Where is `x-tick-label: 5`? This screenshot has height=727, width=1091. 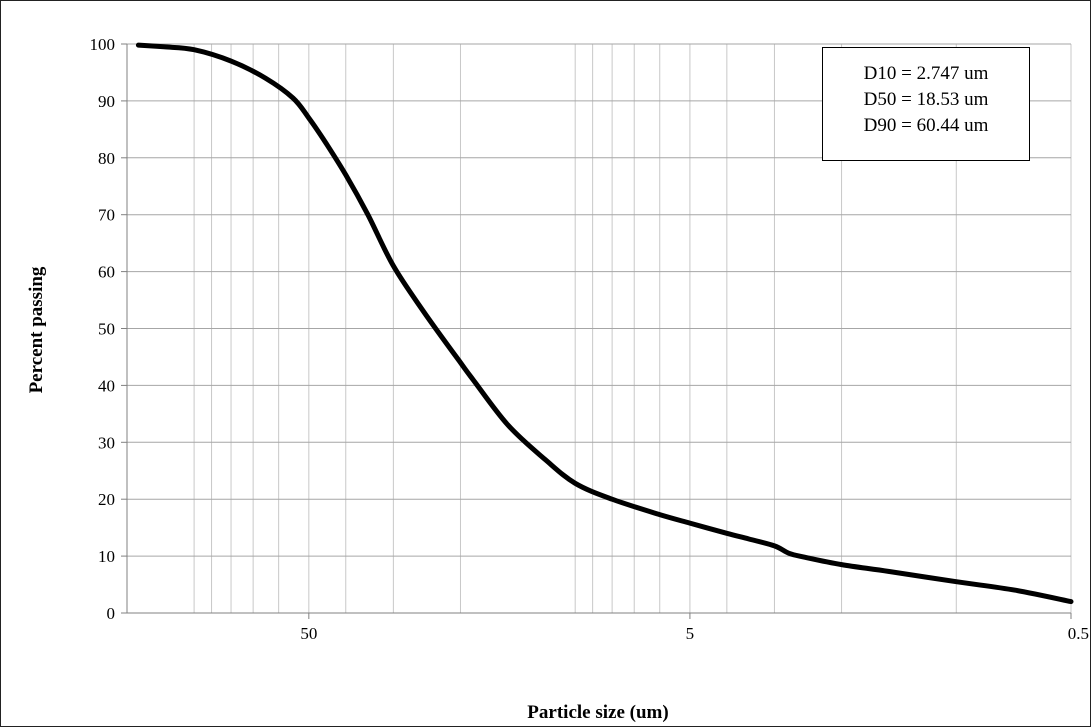
x-tick-label: 5 is located at coordinates (690, 633).